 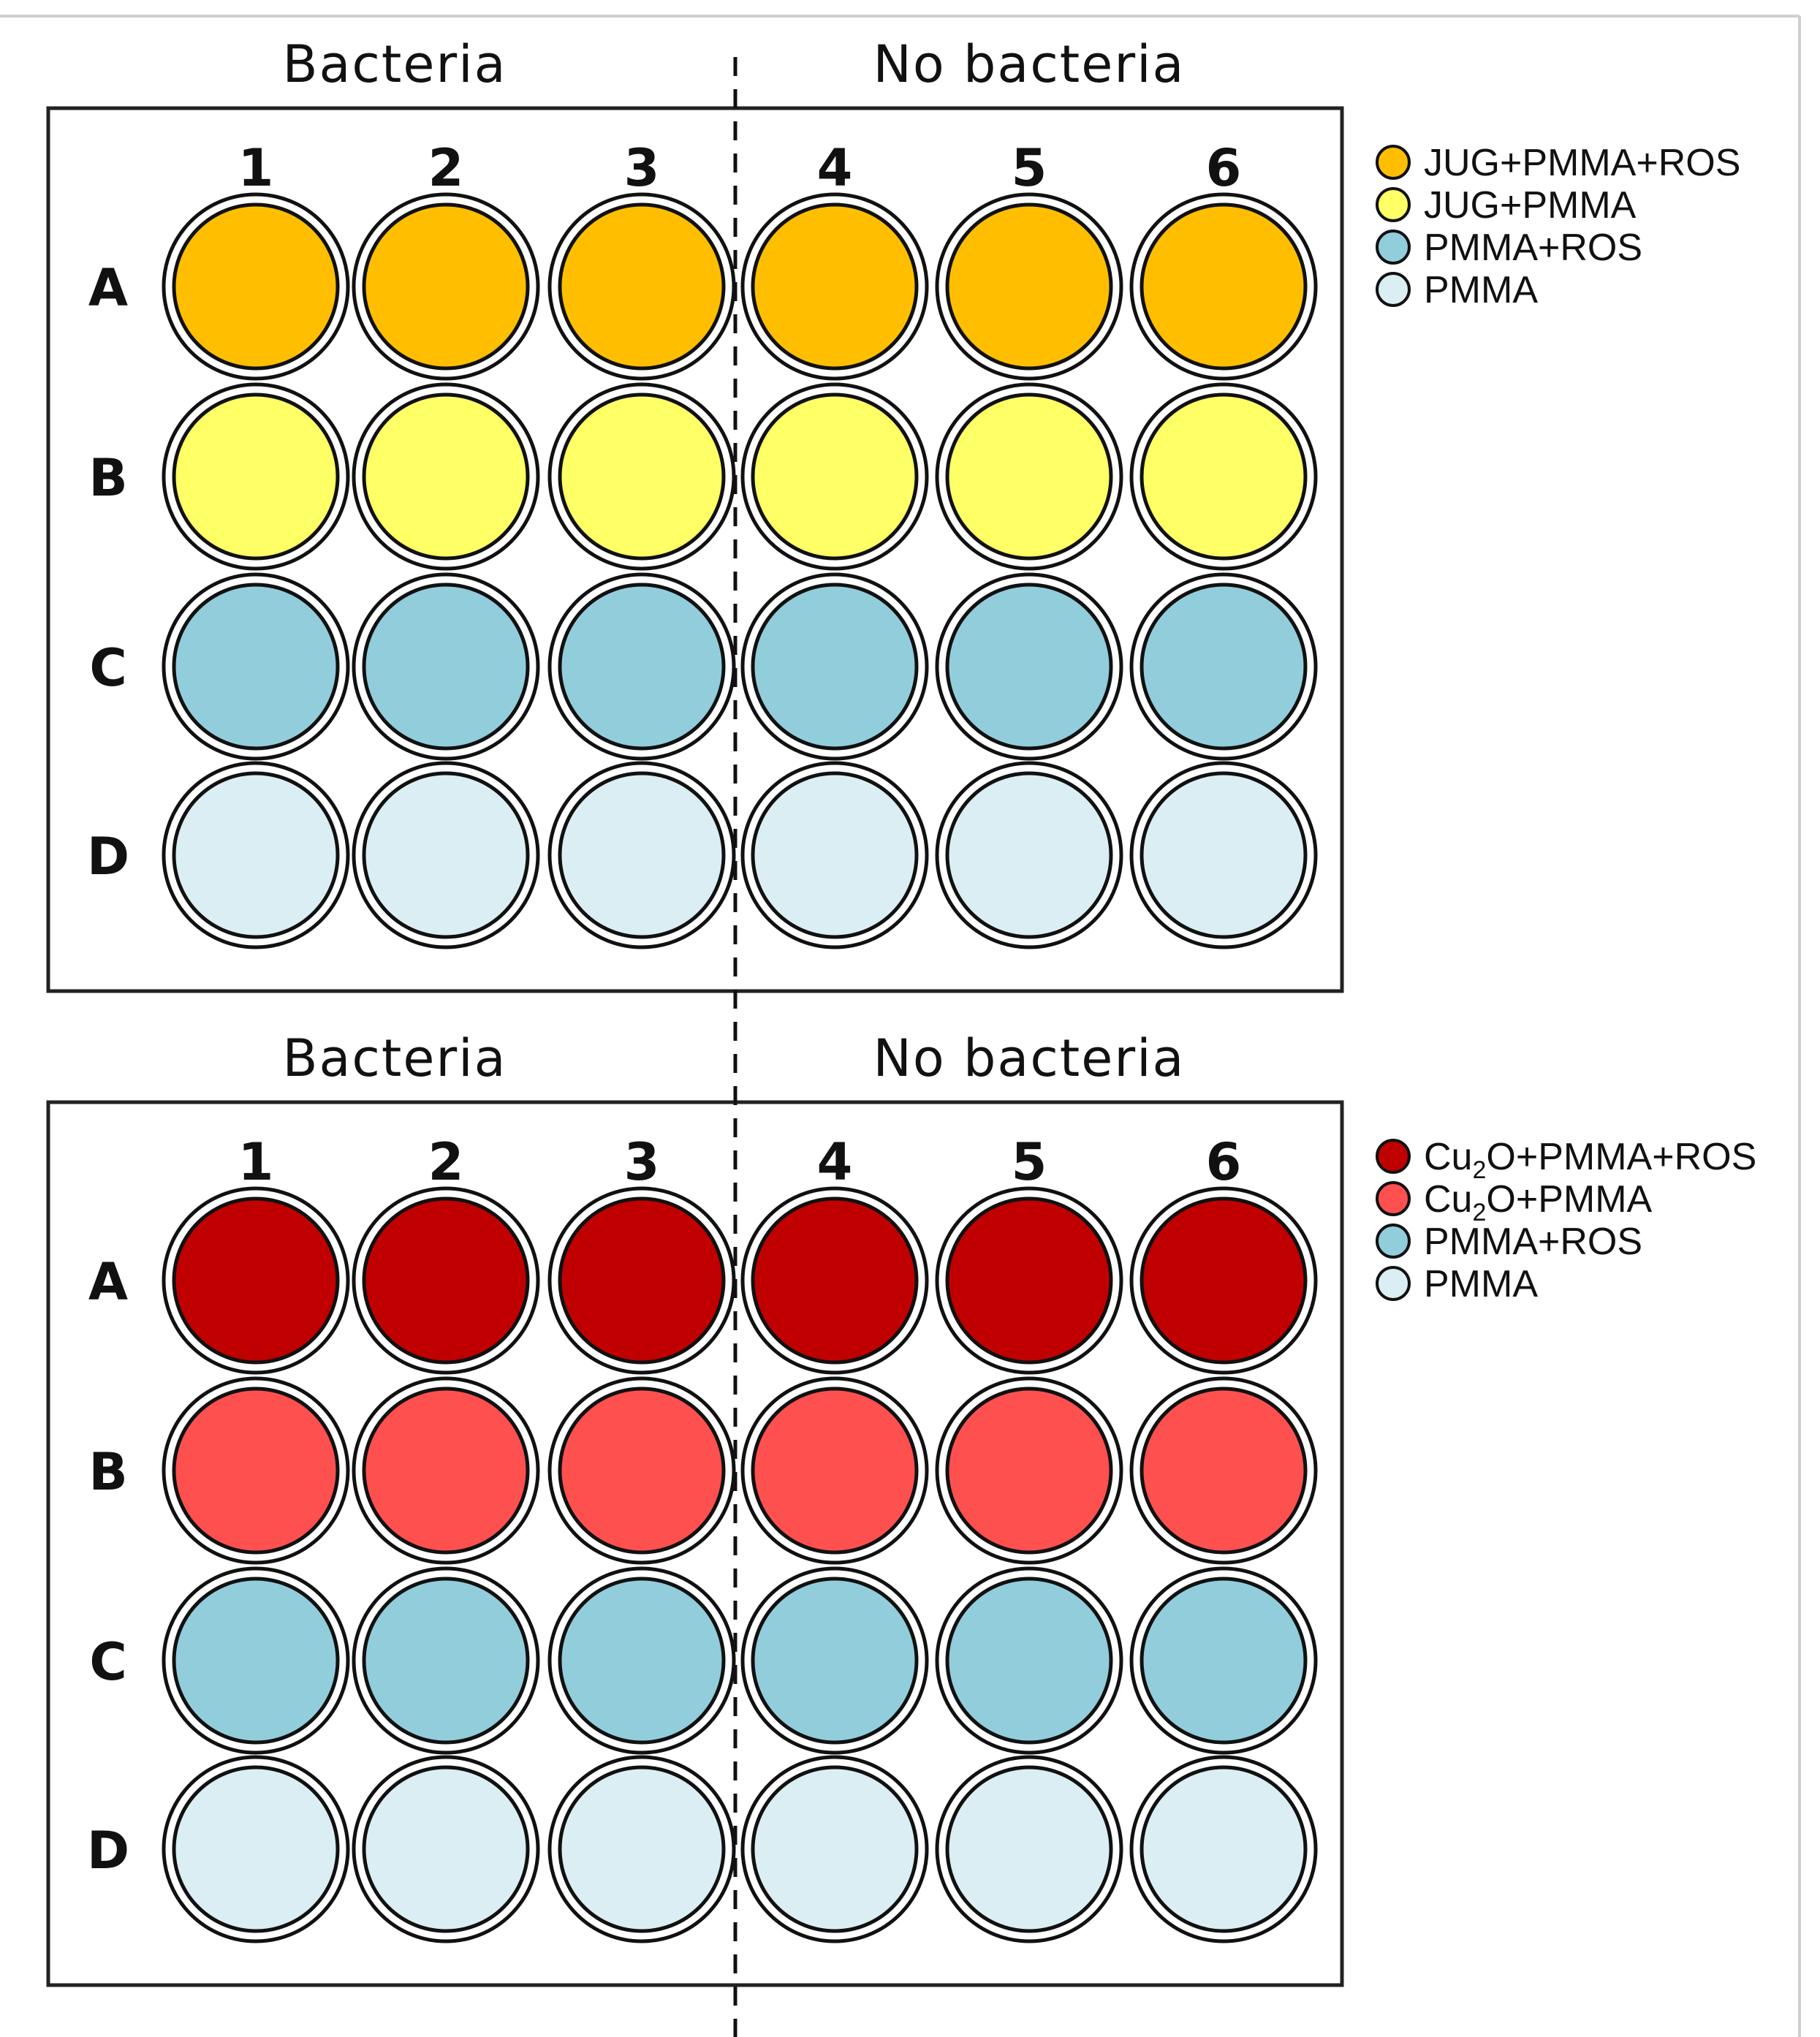 What do you see at coordinates (641, 1470) in the screenshot?
I see `well-B3` at bounding box center [641, 1470].